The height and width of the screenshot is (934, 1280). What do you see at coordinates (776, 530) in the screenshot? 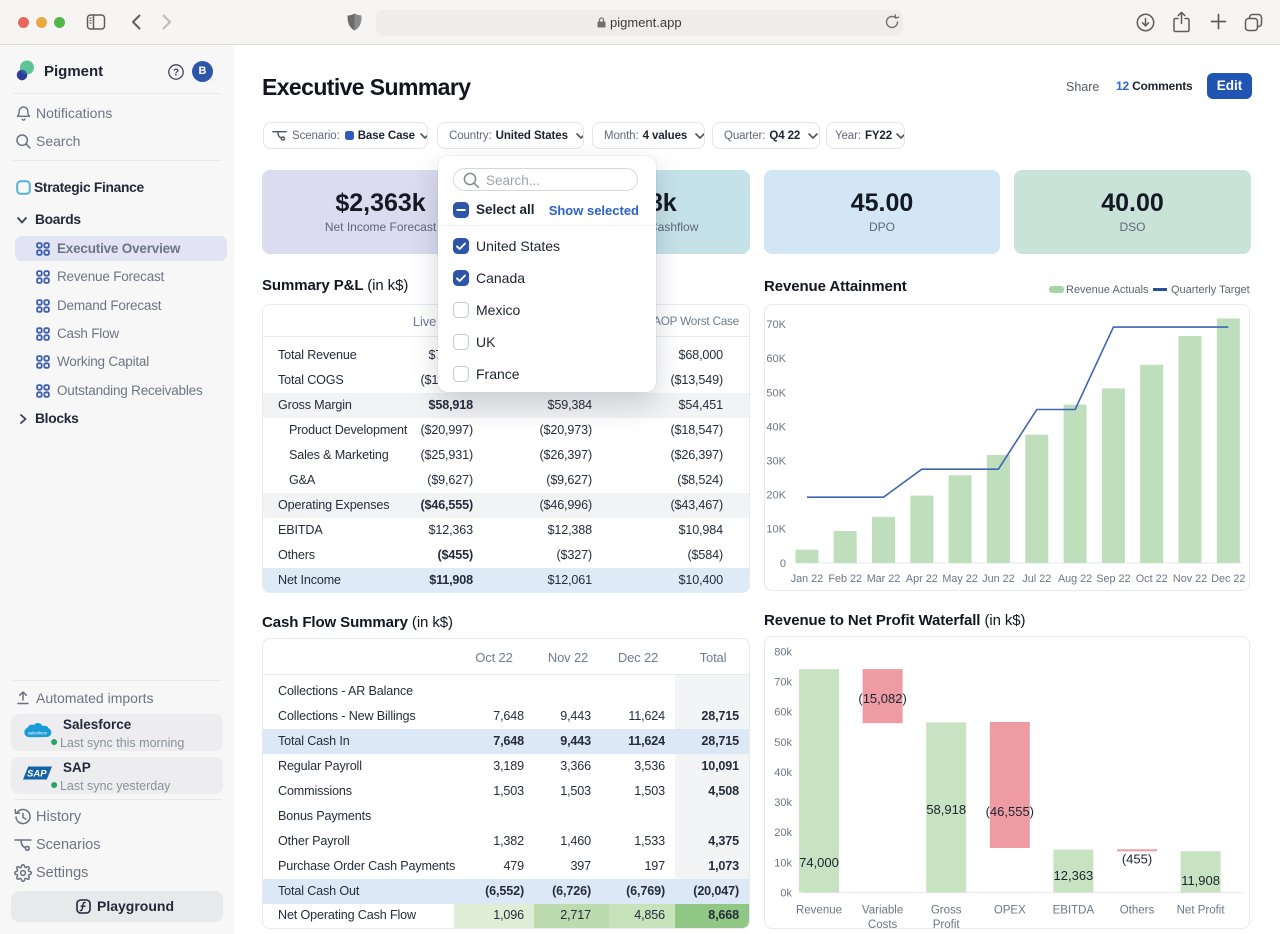
I see `svg-text: 10K` at bounding box center [776, 530].